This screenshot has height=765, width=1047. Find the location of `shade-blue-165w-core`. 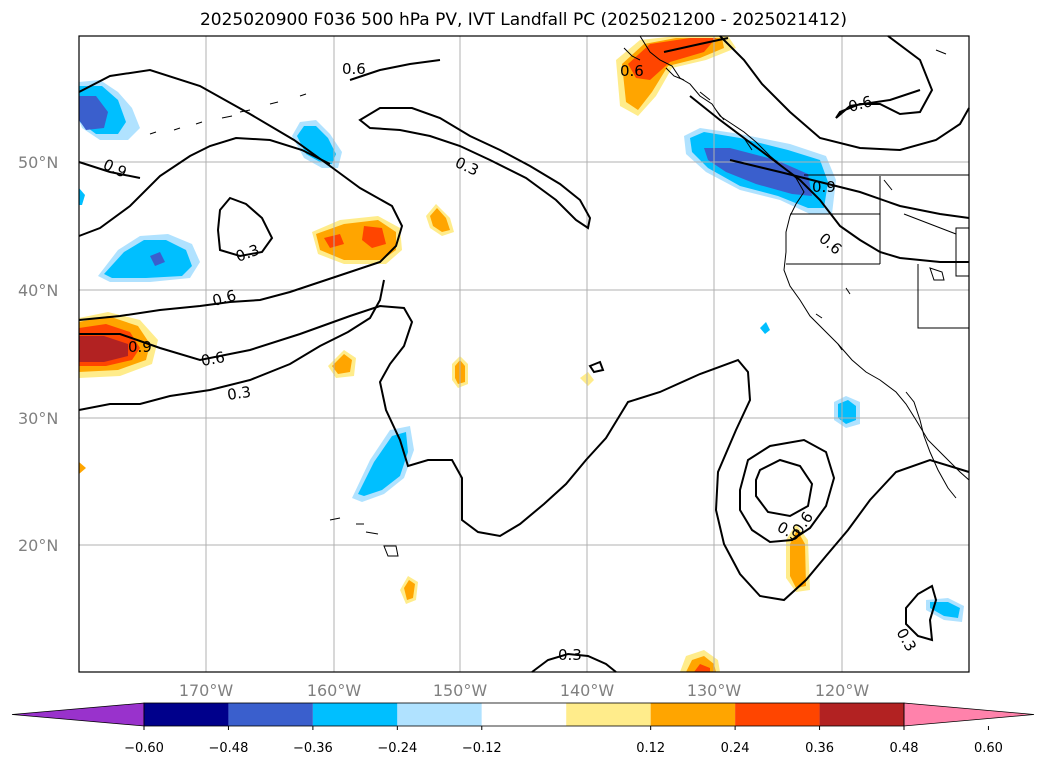

shade-blue-165w-core is located at coordinates (157, 259).